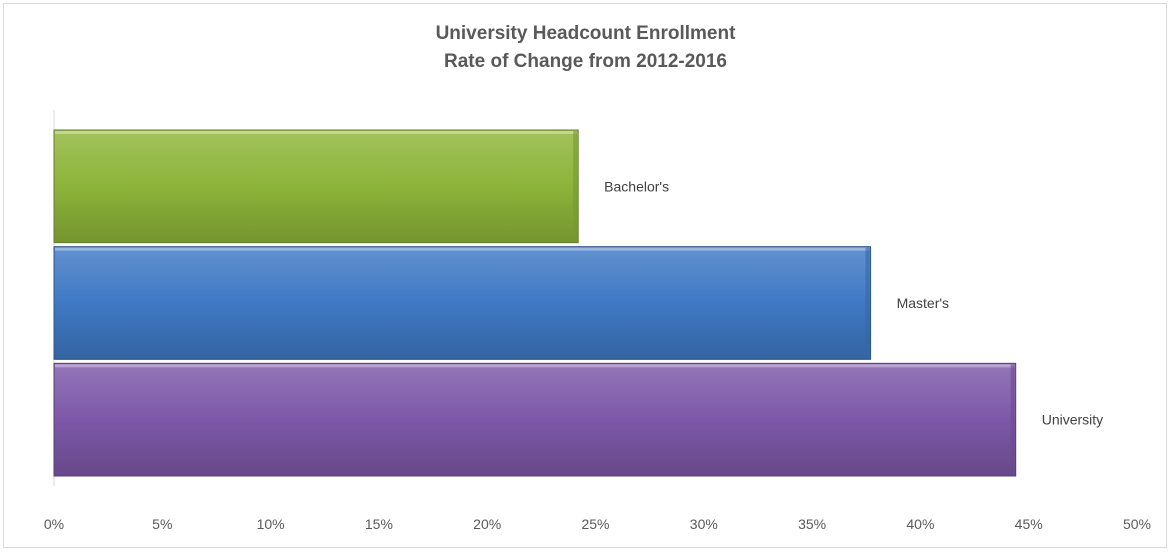 This screenshot has width=1171, height=552. Describe the element at coordinates (920, 524) in the screenshot. I see `x-tick-label: 40%` at that location.